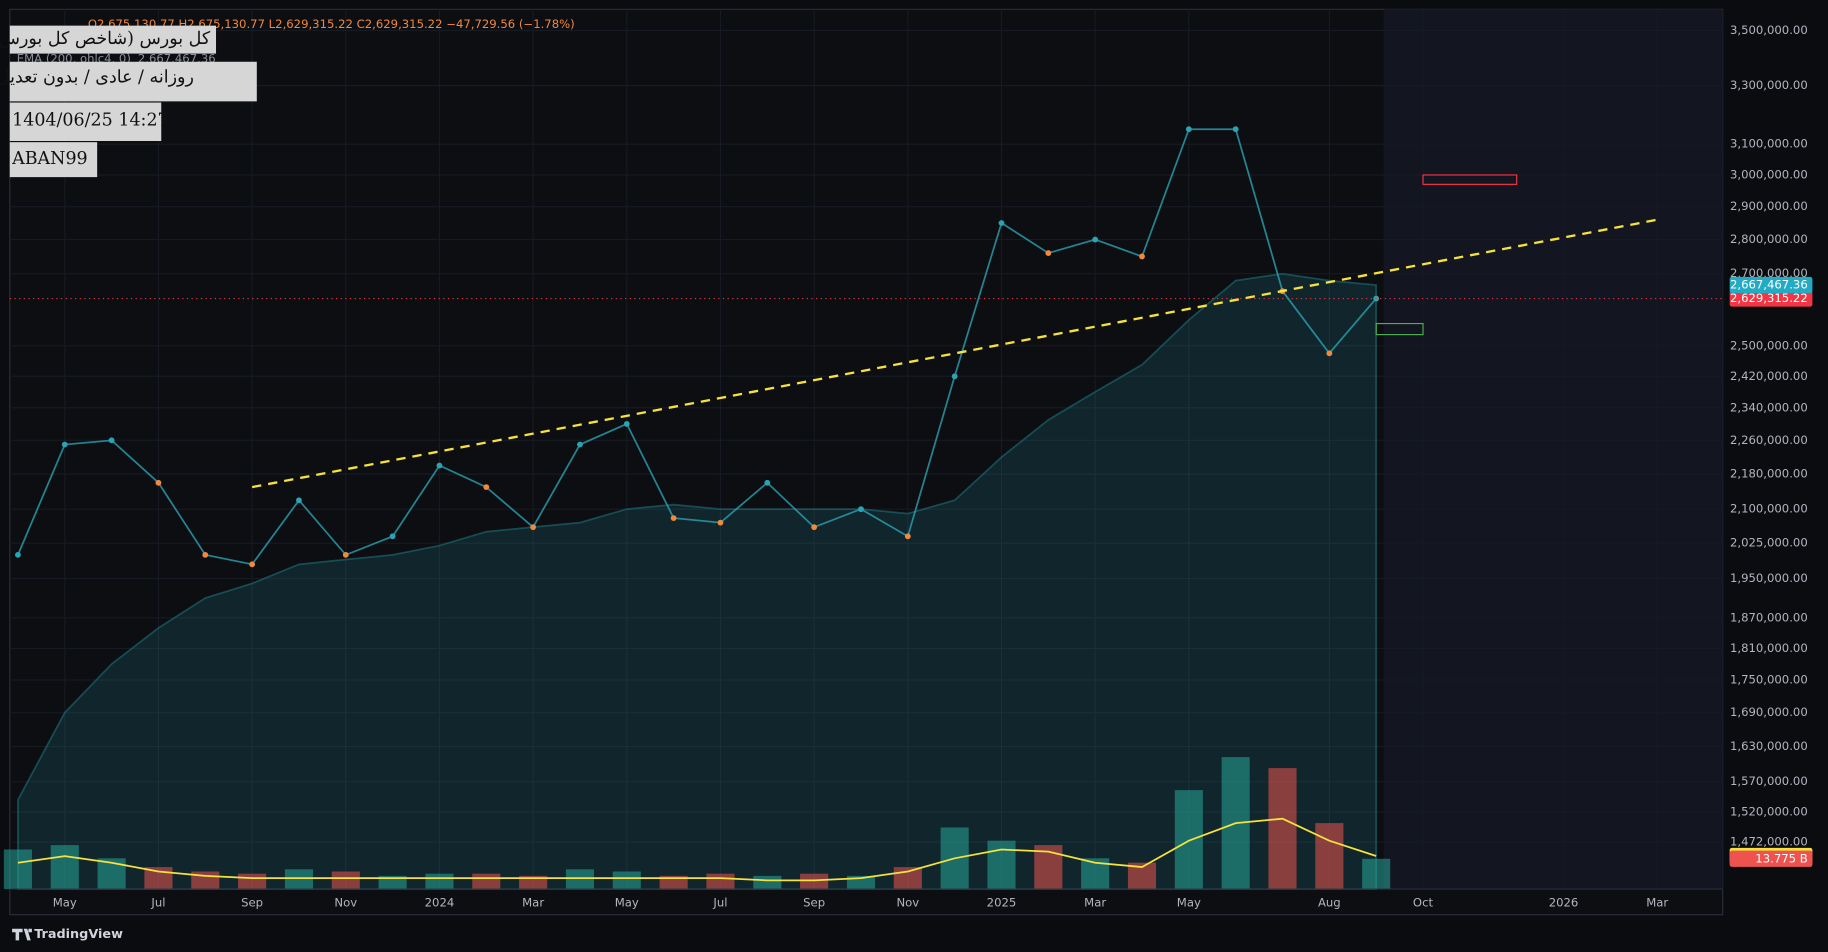 Image resolution: width=1828 pixels, height=952 pixels. Describe the element at coordinates (1769, 543) in the screenshot. I see `y-tick-label: 2,025,000.00` at that location.